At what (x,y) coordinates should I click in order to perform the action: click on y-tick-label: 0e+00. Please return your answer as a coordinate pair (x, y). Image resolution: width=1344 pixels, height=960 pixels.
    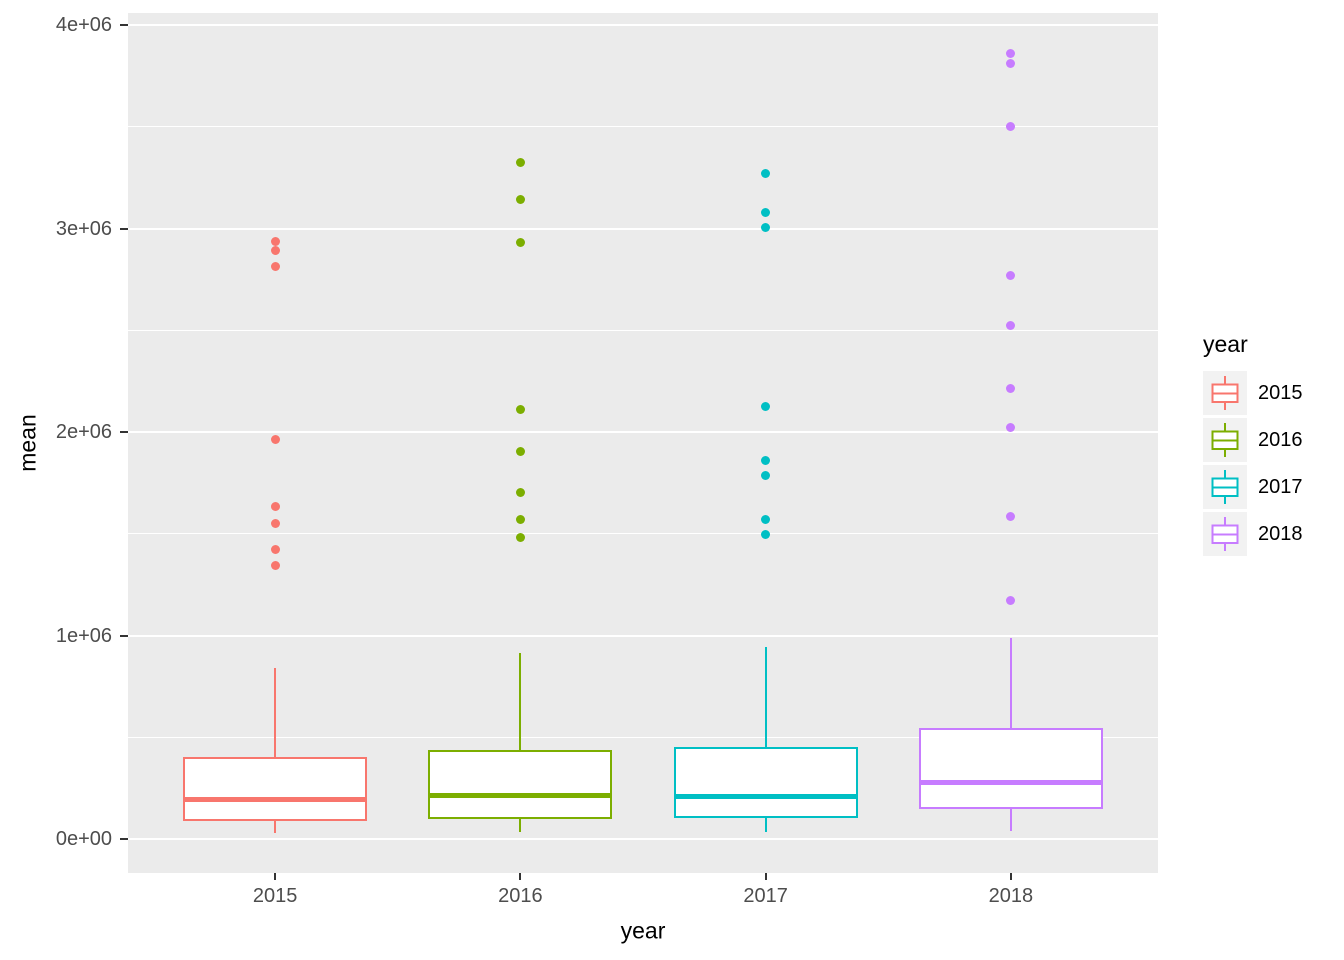
    Looking at the image, I should click on (83, 839).